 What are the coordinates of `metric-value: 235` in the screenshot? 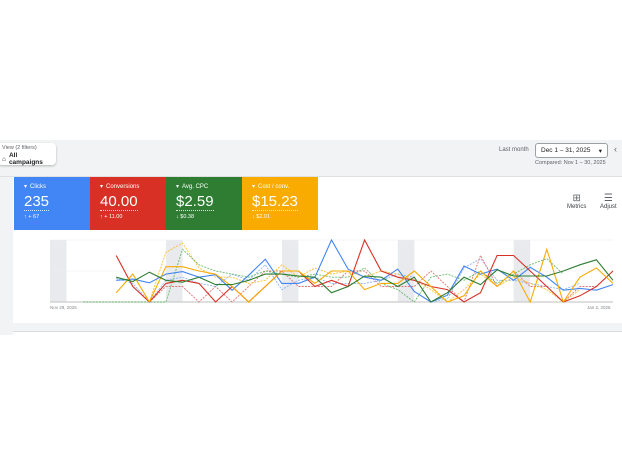 It's located at (37, 202).